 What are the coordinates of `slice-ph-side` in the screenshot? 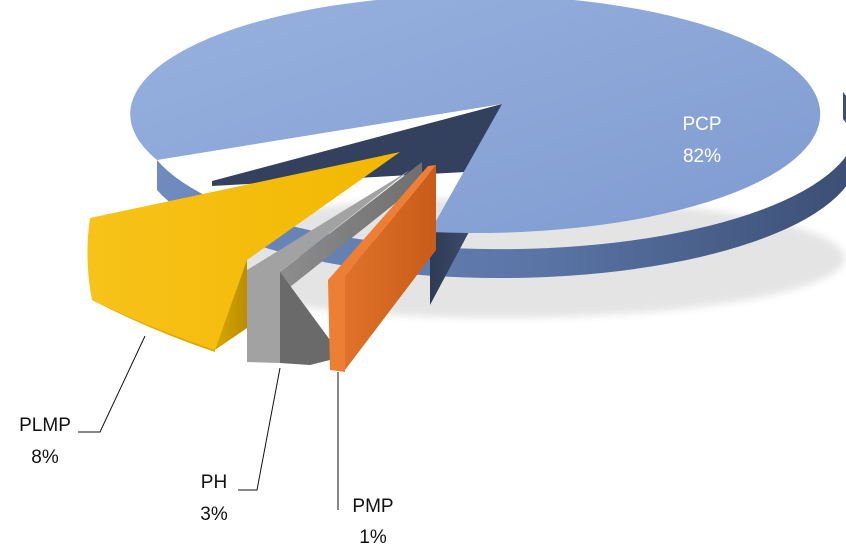 It's located at (351, 228).